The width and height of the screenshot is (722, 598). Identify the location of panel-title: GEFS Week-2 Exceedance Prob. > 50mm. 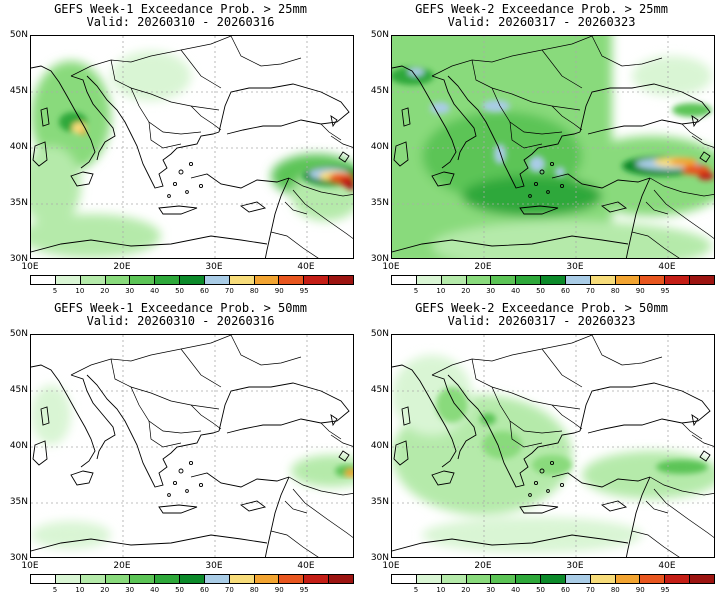
(541, 308).